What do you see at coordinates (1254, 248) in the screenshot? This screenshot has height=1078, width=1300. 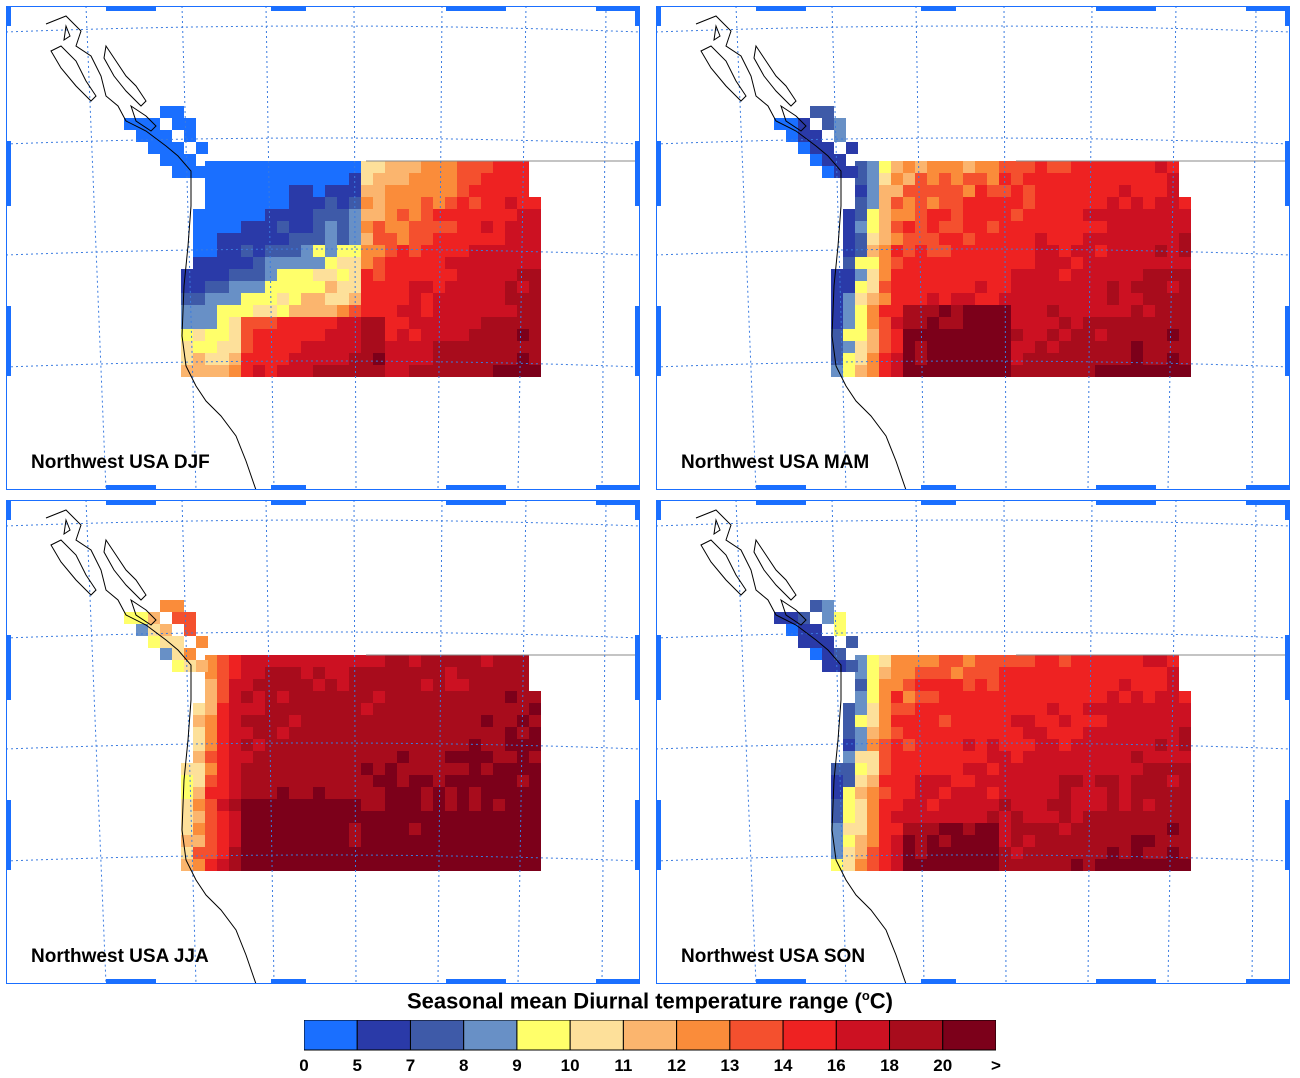 I see `graticule-meridian` at bounding box center [1254, 248].